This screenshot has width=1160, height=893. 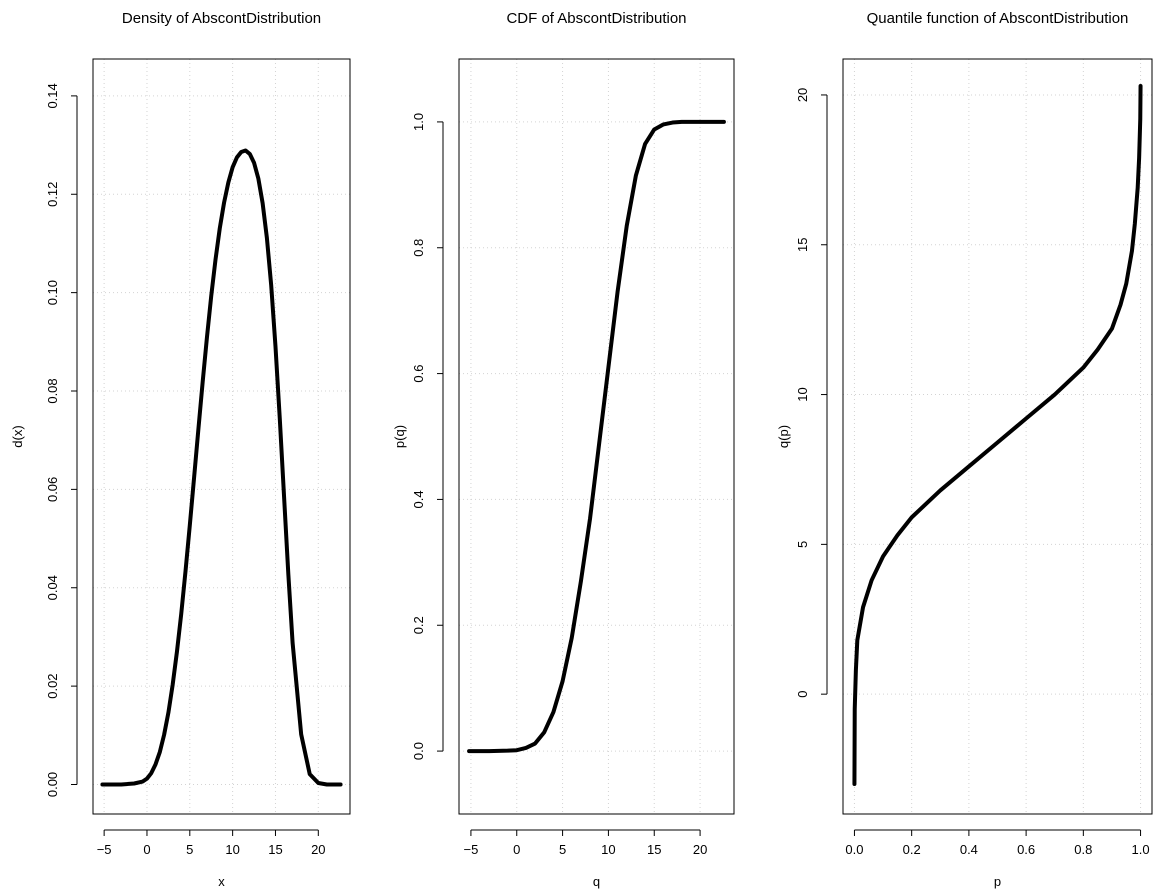 I want to click on x-tick-label: 0.2, so click(x=912, y=849).